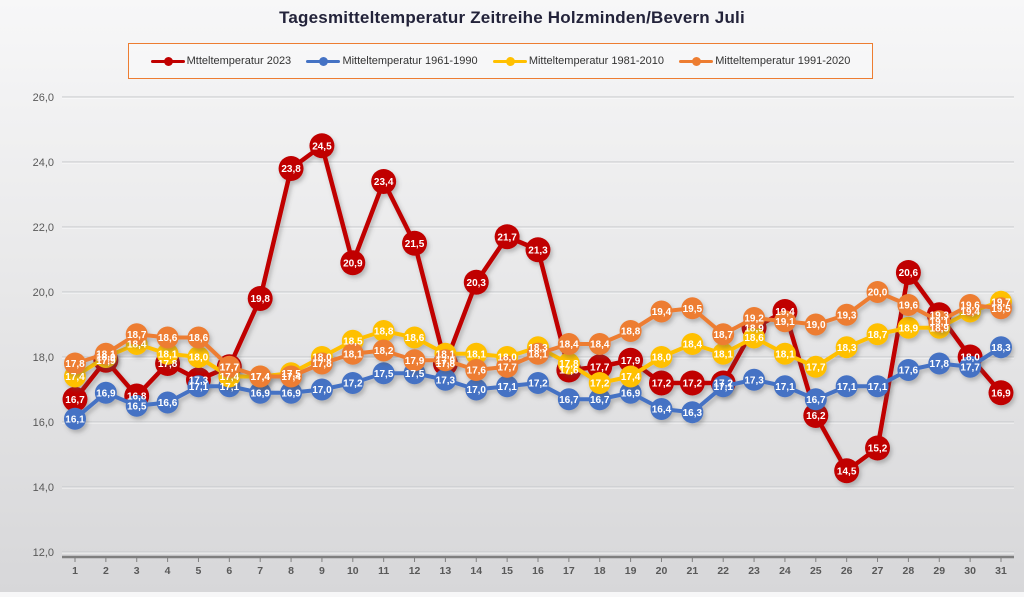  Describe the element at coordinates (239, 61) in the screenshot. I see `legend-label: Mtteltemperatur 2023` at that location.